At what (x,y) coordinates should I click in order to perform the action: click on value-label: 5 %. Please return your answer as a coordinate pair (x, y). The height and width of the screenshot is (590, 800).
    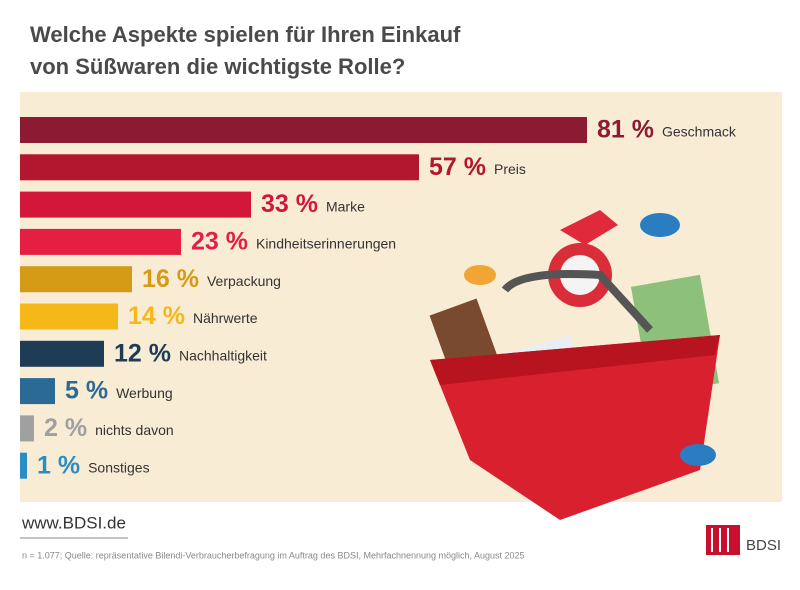
    Looking at the image, I should click on (86, 391).